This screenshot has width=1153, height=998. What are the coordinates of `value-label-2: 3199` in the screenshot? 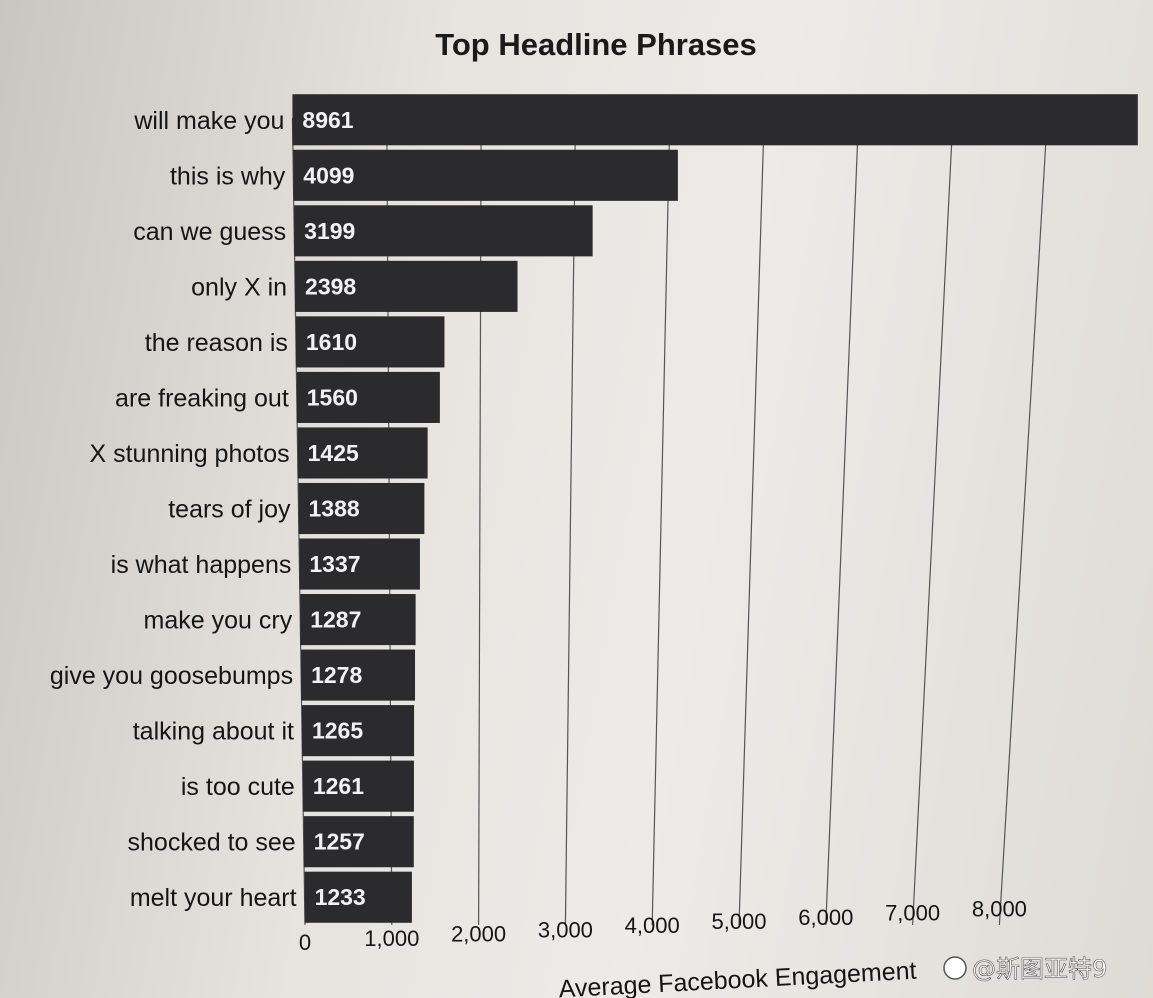 It's located at (329, 231).